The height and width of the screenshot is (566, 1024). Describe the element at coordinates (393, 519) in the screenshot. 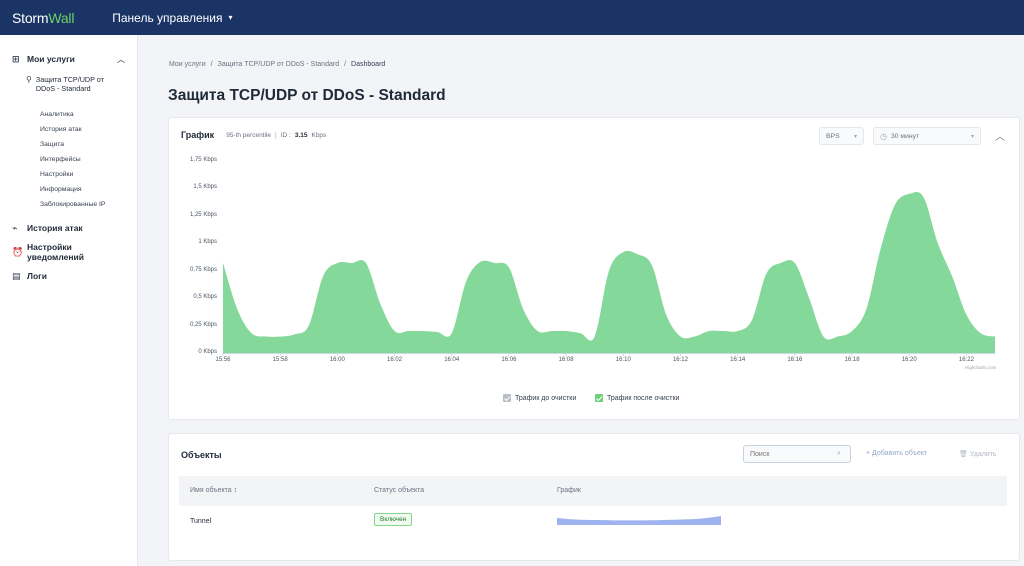

I see `status-badge: Включен` at that location.